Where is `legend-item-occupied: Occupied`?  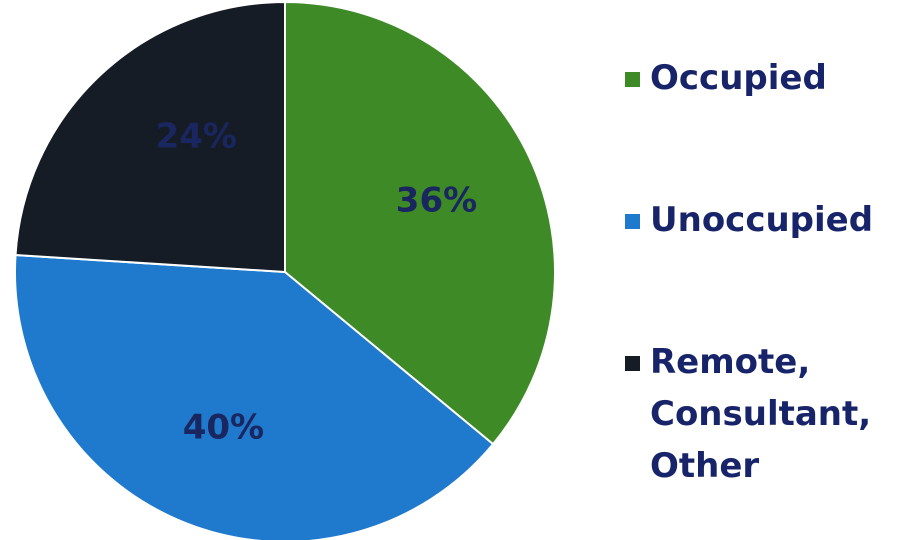 legend-item-occupied: Occupied is located at coordinates (726, 78).